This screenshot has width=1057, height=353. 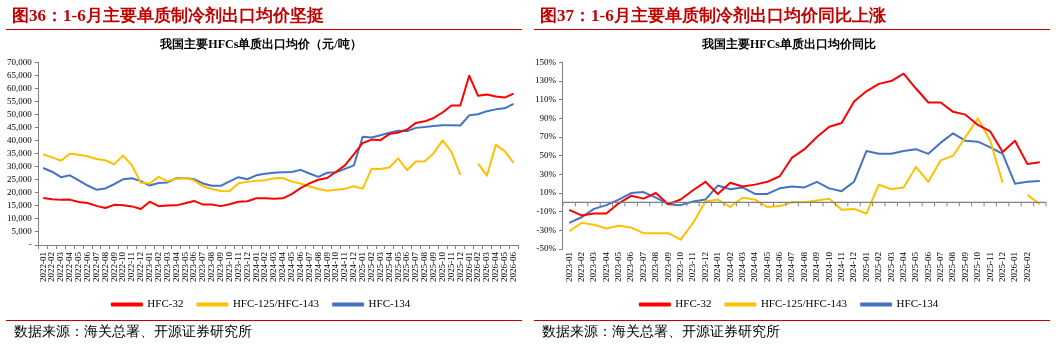 What do you see at coordinates (131, 267) in the screenshot?
I see `x-tick-label: 2022-11` at bounding box center [131, 267].